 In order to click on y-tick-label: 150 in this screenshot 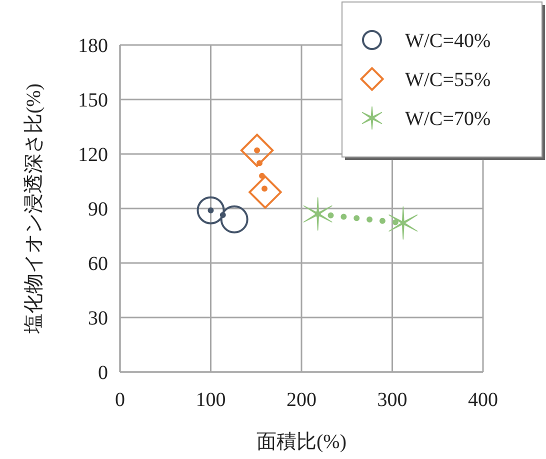, I will do `click(93, 101)`.